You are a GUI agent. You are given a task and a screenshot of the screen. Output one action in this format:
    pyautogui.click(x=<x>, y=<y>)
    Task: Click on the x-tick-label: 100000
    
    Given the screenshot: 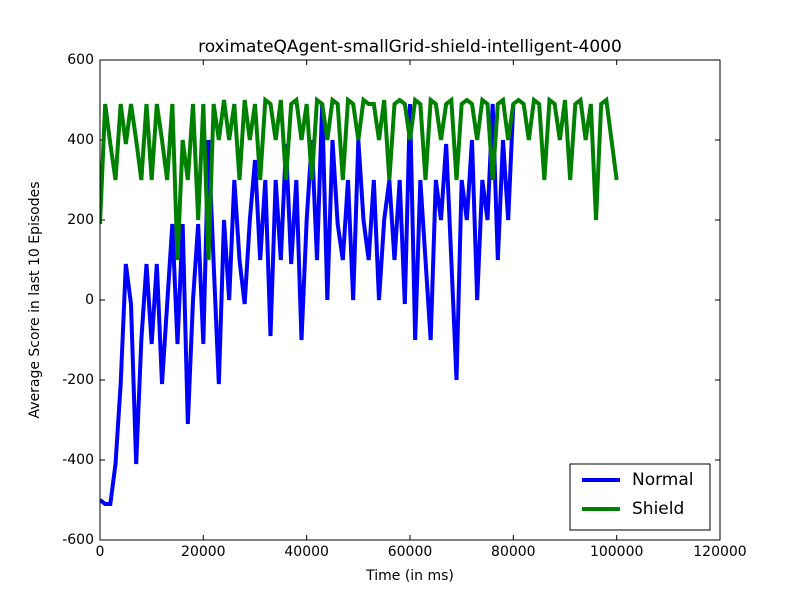 What is the action you would take?
    pyautogui.click(x=616, y=552)
    